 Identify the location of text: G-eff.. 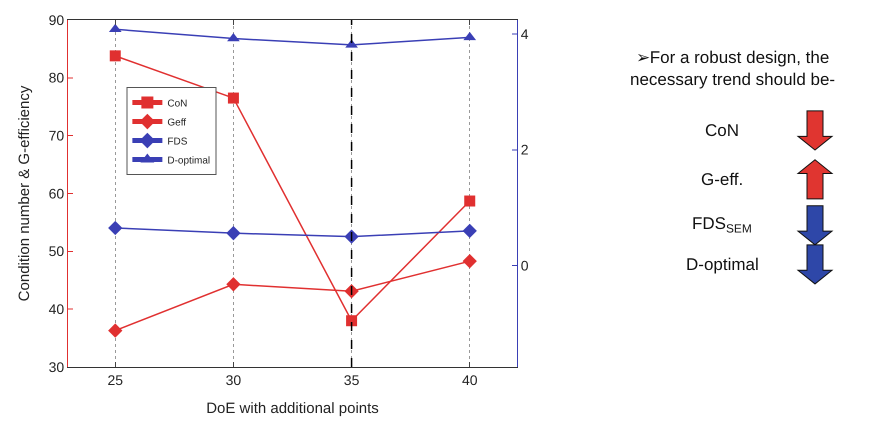
(722, 179).